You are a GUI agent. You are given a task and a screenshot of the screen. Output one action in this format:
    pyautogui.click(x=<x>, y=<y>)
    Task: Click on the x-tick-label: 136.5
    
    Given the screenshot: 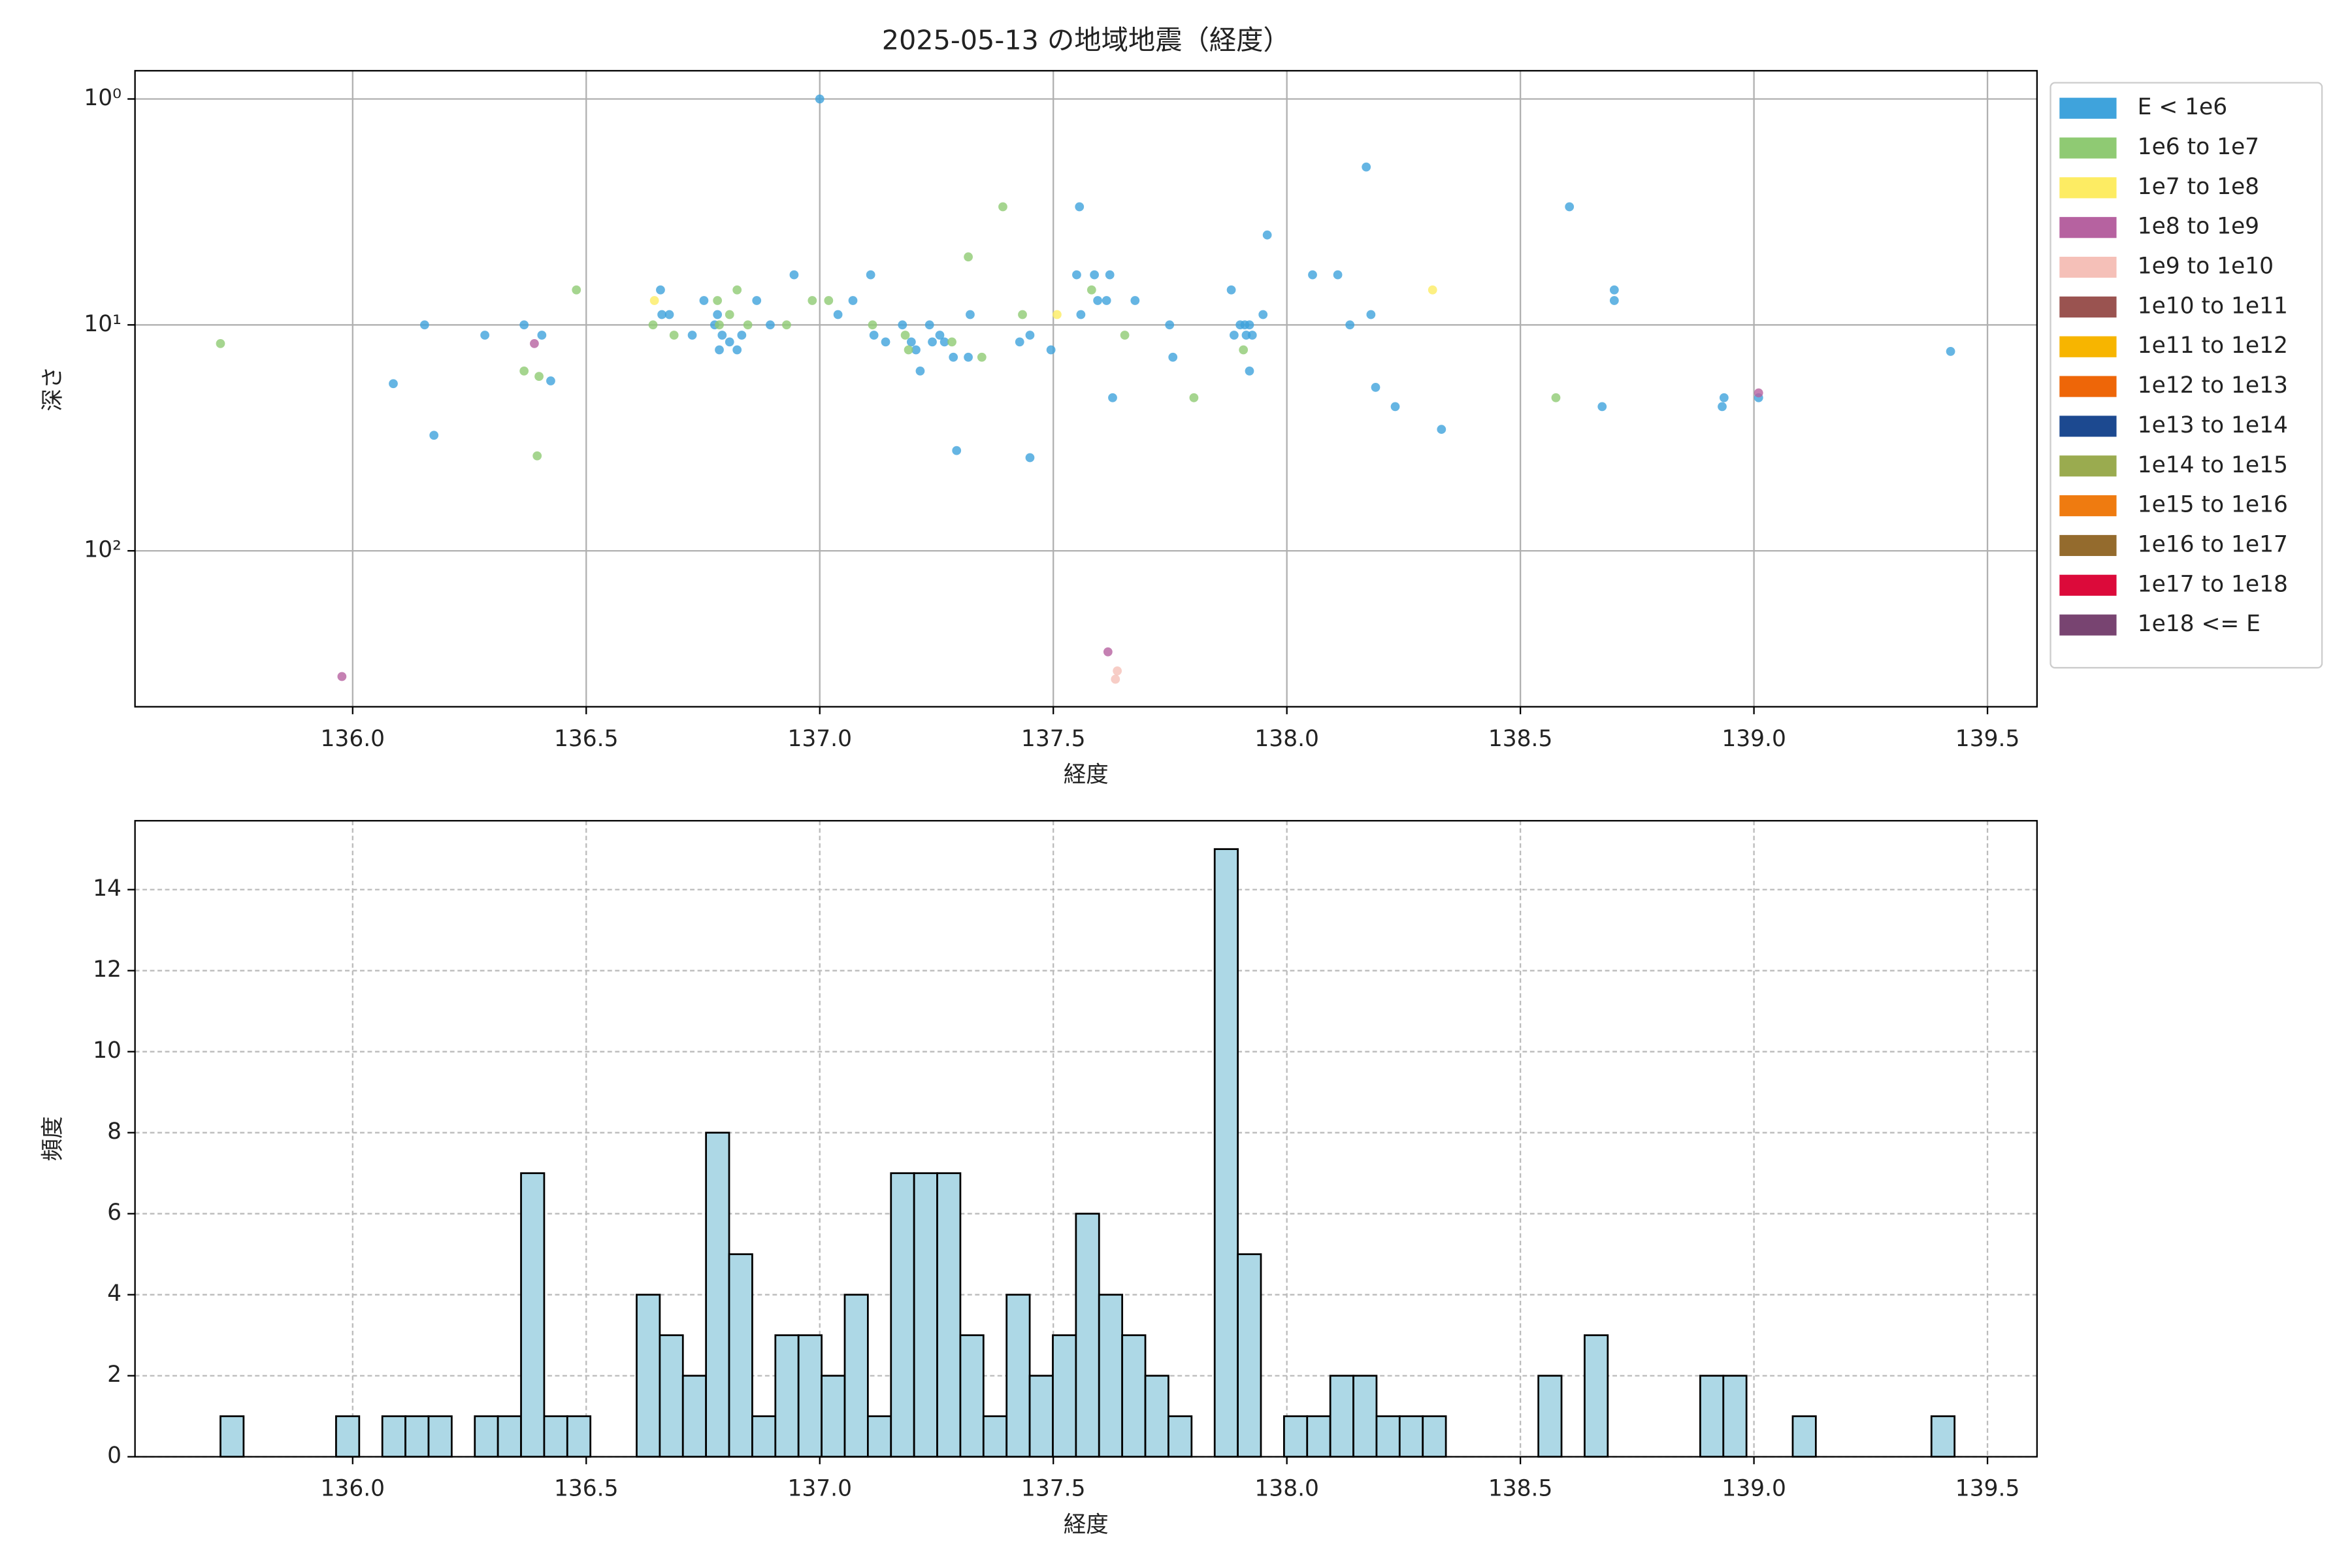 What is the action you would take?
    pyautogui.click(x=586, y=1489)
    